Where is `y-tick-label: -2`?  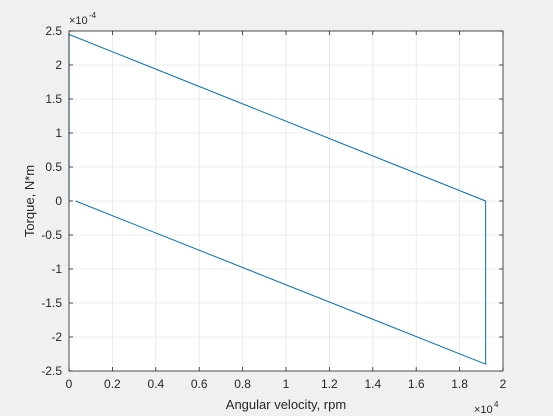 y-tick-label: -2 is located at coordinates (56, 337).